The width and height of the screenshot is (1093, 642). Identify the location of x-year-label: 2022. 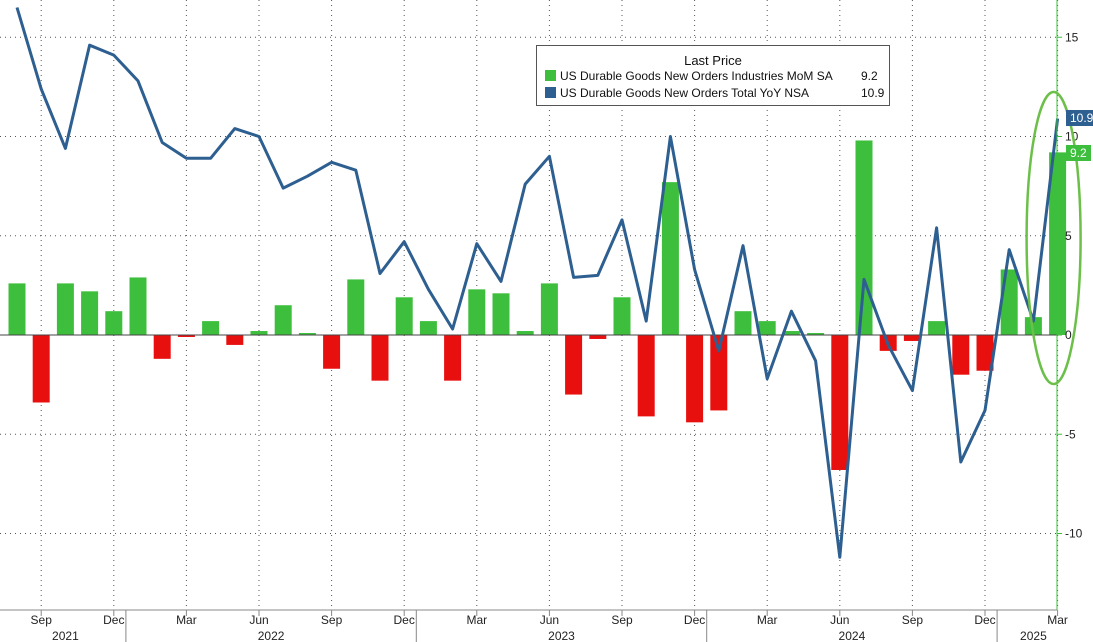
(271, 635).